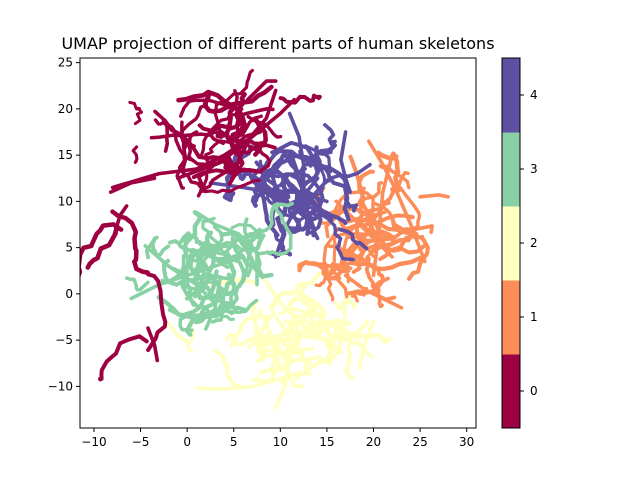 This screenshot has height=480, width=640. Describe the element at coordinates (534, 317) in the screenshot. I see `colorbar-tick-label: 1` at that location.